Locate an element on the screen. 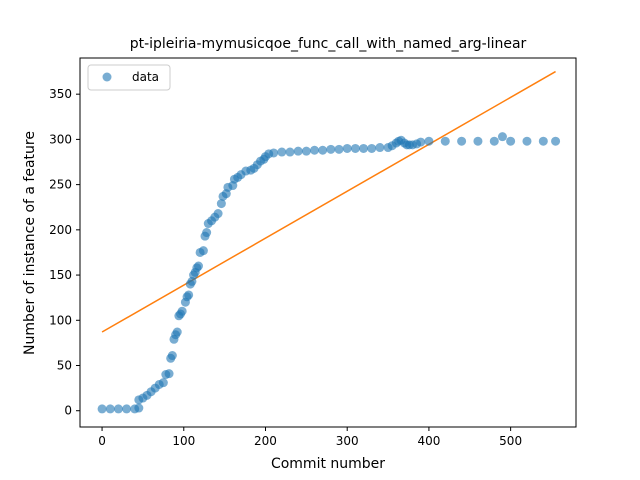  y-tick-label: 0 is located at coordinates (68, 411).